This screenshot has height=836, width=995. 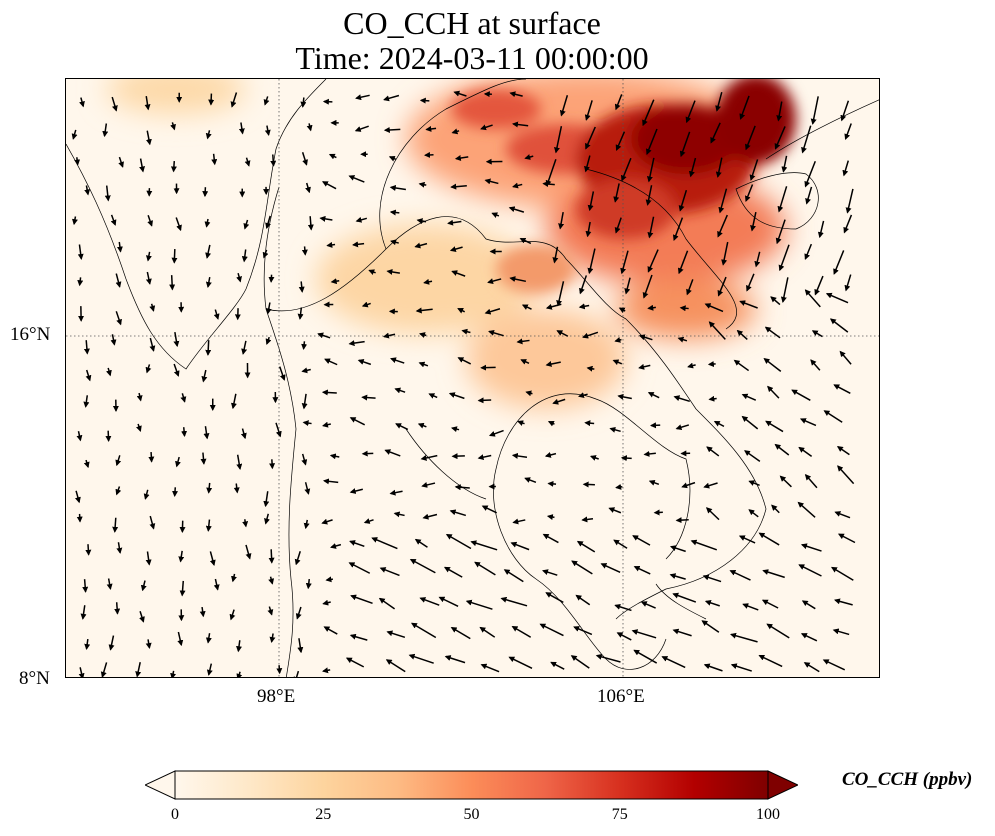 What do you see at coordinates (619, 814) in the screenshot?
I see `colorbar-tick-75: 75` at bounding box center [619, 814].